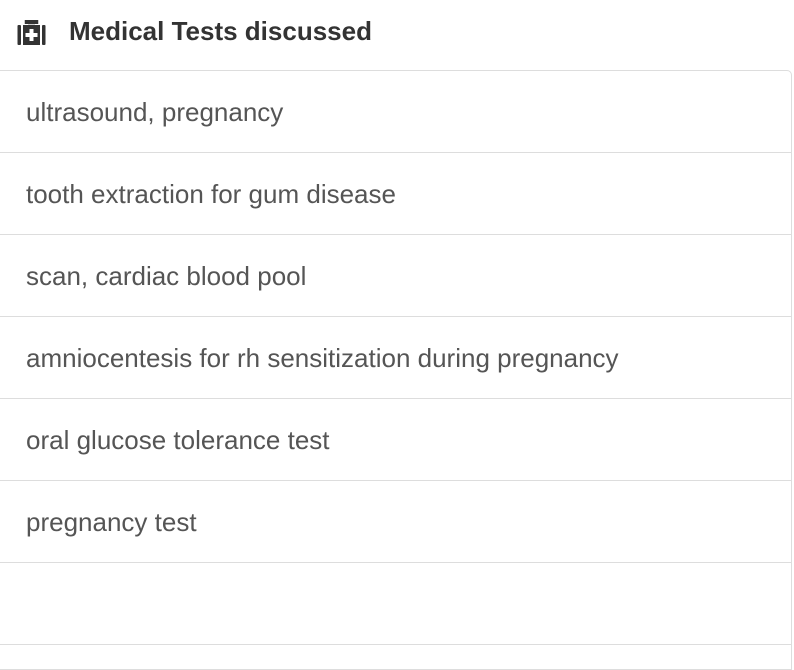 This screenshot has height=670, width=794. What do you see at coordinates (395, 440) in the screenshot?
I see `list-item: oral glucose tolerance test` at bounding box center [395, 440].